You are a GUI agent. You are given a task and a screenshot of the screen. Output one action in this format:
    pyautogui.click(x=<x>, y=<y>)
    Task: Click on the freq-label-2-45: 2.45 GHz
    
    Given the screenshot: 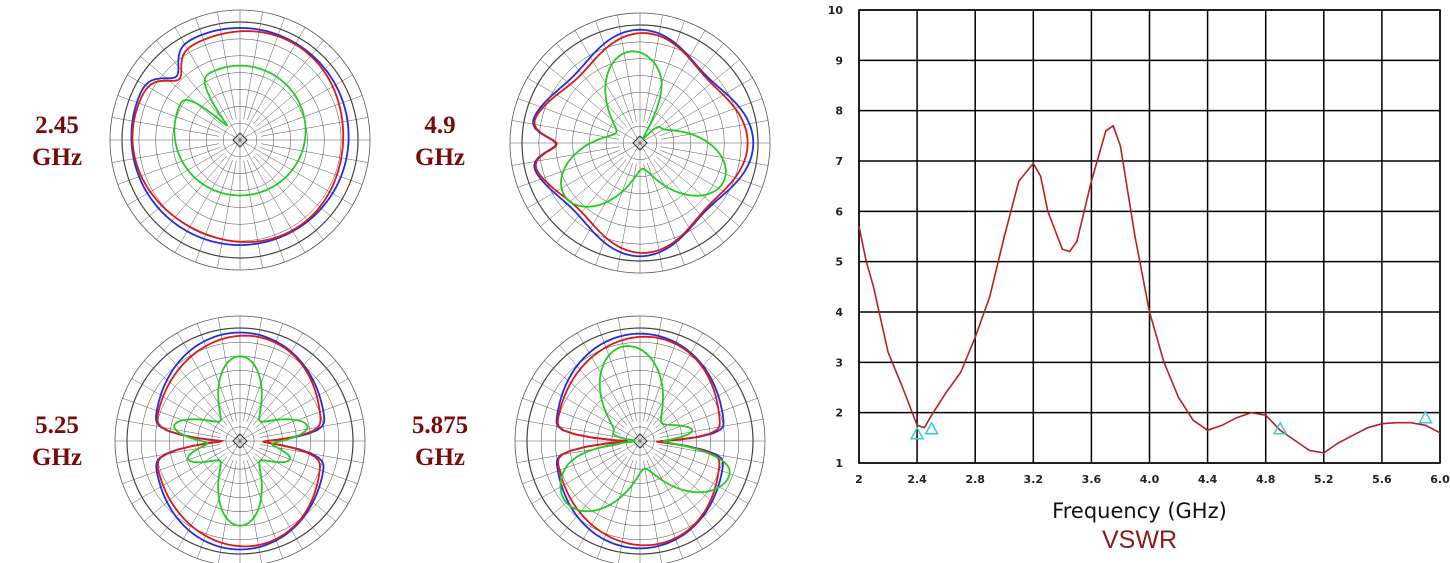 What is the action you would take?
    pyautogui.click(x=58, y=142)
    